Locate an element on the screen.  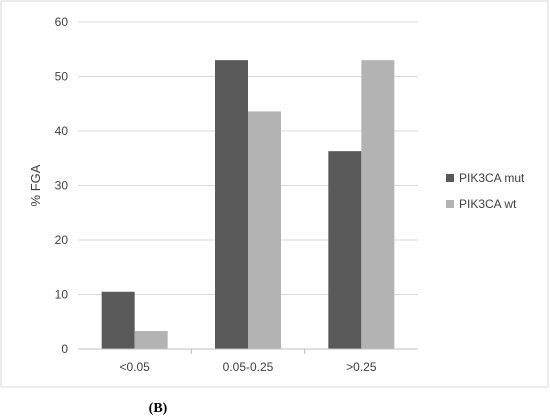
figure-caption: (B) is located at coordinates (158, 408).